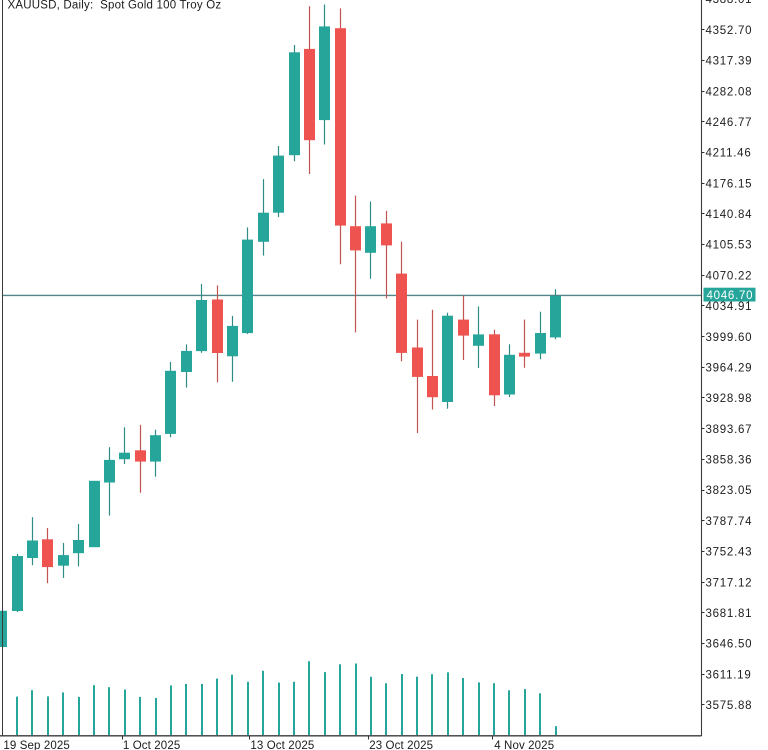 Image resolution: width=768 pixels, height=750 pixels. I want to click on svg-text: 4246.77, so click(729, 123).